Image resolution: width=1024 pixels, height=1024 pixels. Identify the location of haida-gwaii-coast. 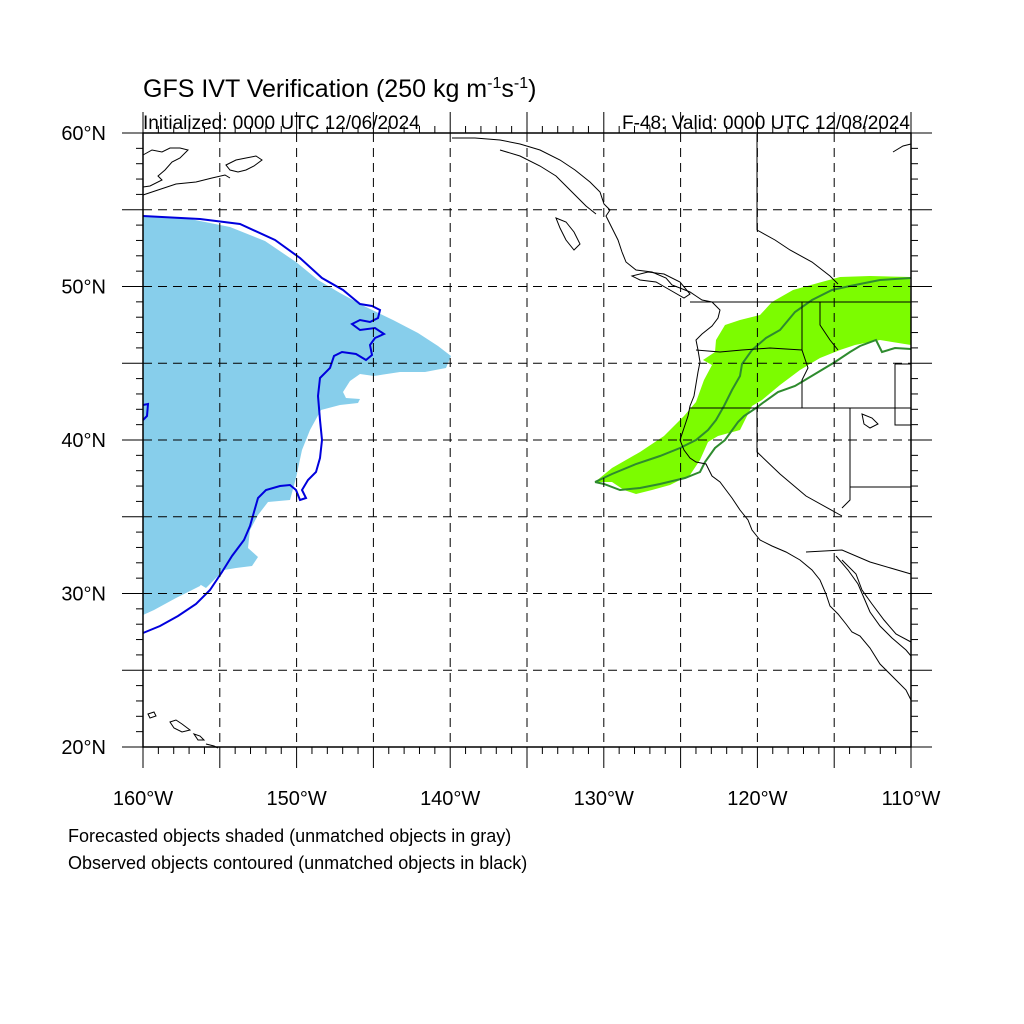
(568, 234).